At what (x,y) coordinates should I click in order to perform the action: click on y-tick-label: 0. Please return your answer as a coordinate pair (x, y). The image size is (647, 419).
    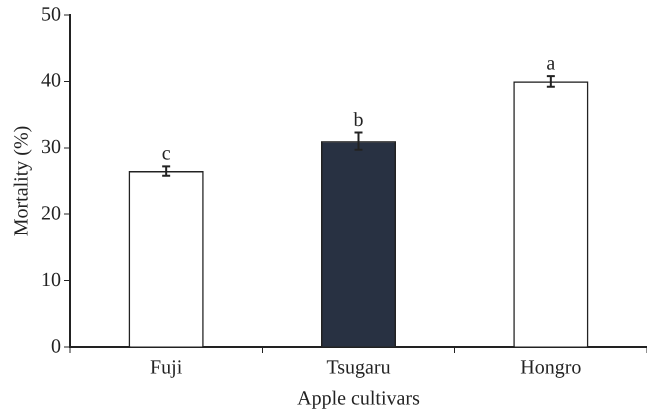
    Looking at the image, I should click on (56, 346).